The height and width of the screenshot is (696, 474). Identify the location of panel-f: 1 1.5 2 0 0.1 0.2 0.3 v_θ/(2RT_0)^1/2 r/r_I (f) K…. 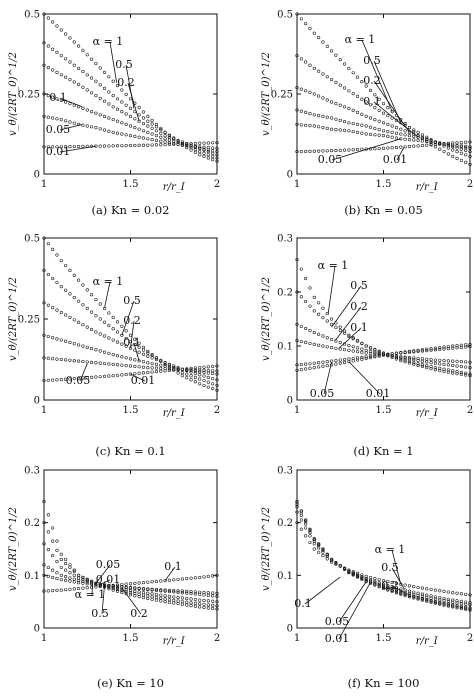
(367, 578).